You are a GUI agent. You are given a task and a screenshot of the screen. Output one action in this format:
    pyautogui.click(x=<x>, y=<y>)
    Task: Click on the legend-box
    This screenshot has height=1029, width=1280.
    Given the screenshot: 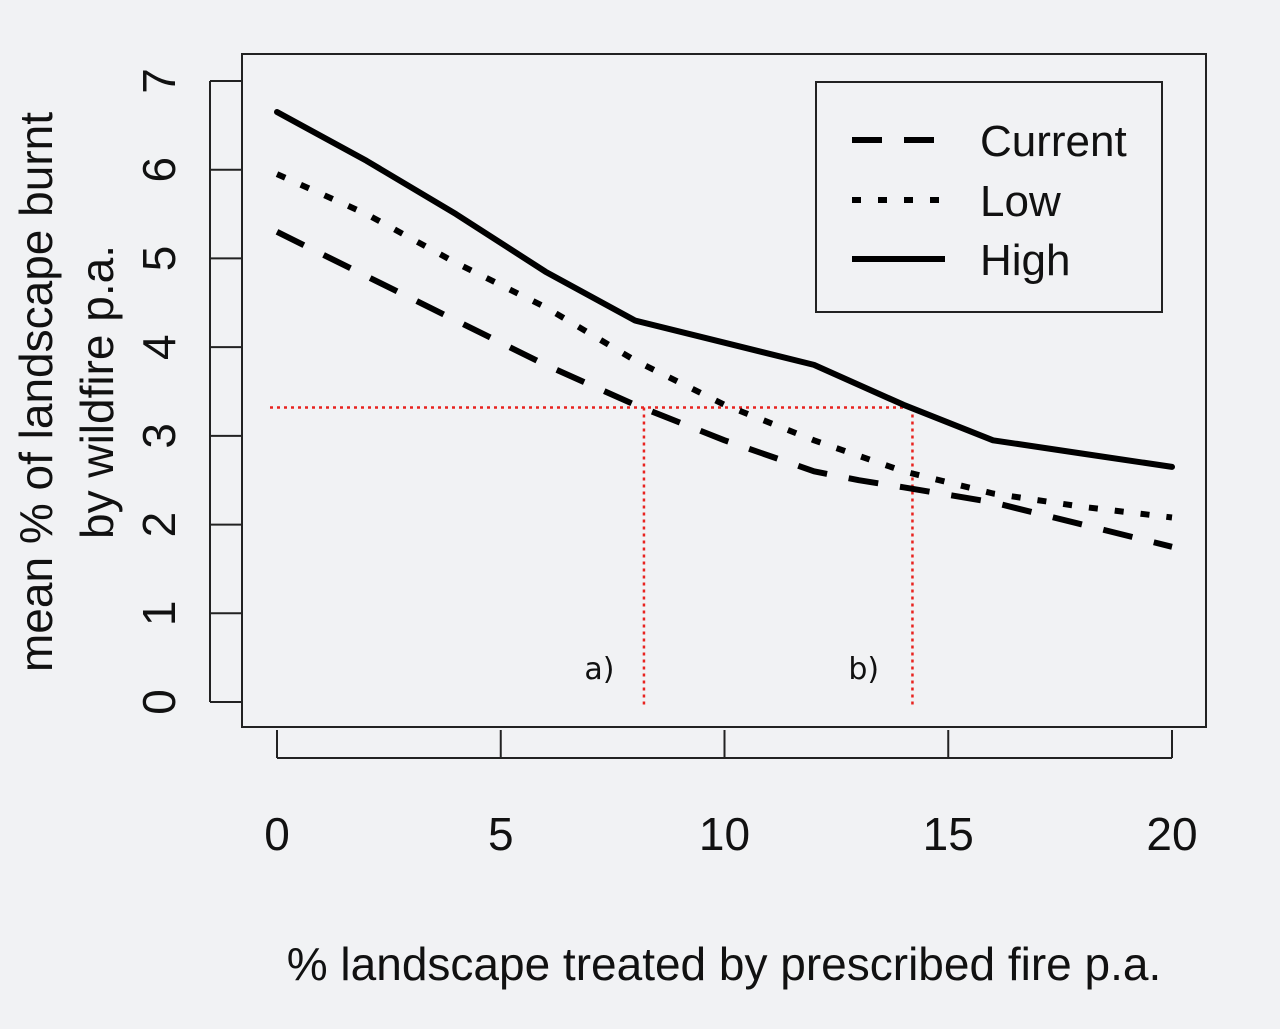 What is the action you would take?
    pyautogui.click(x=989, y=197)
    